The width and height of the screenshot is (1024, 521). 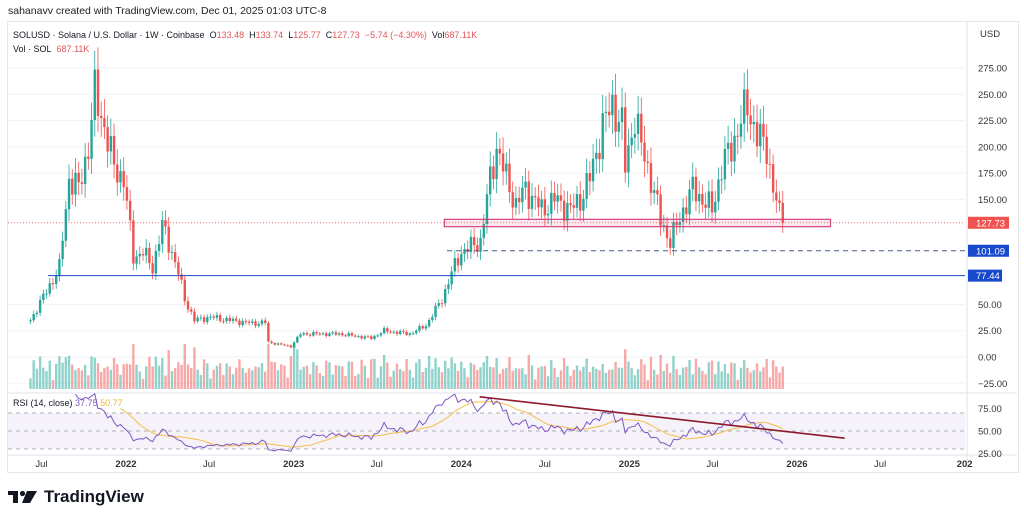 What do you see at coordinates (43, 403) in the screenshot?
I see `rsi-label: RSI (14, close)` at bounding box center [43, 403].